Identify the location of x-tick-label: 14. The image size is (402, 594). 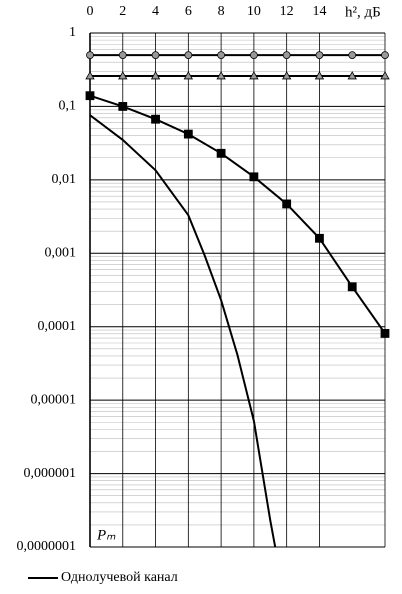
(319, 11).